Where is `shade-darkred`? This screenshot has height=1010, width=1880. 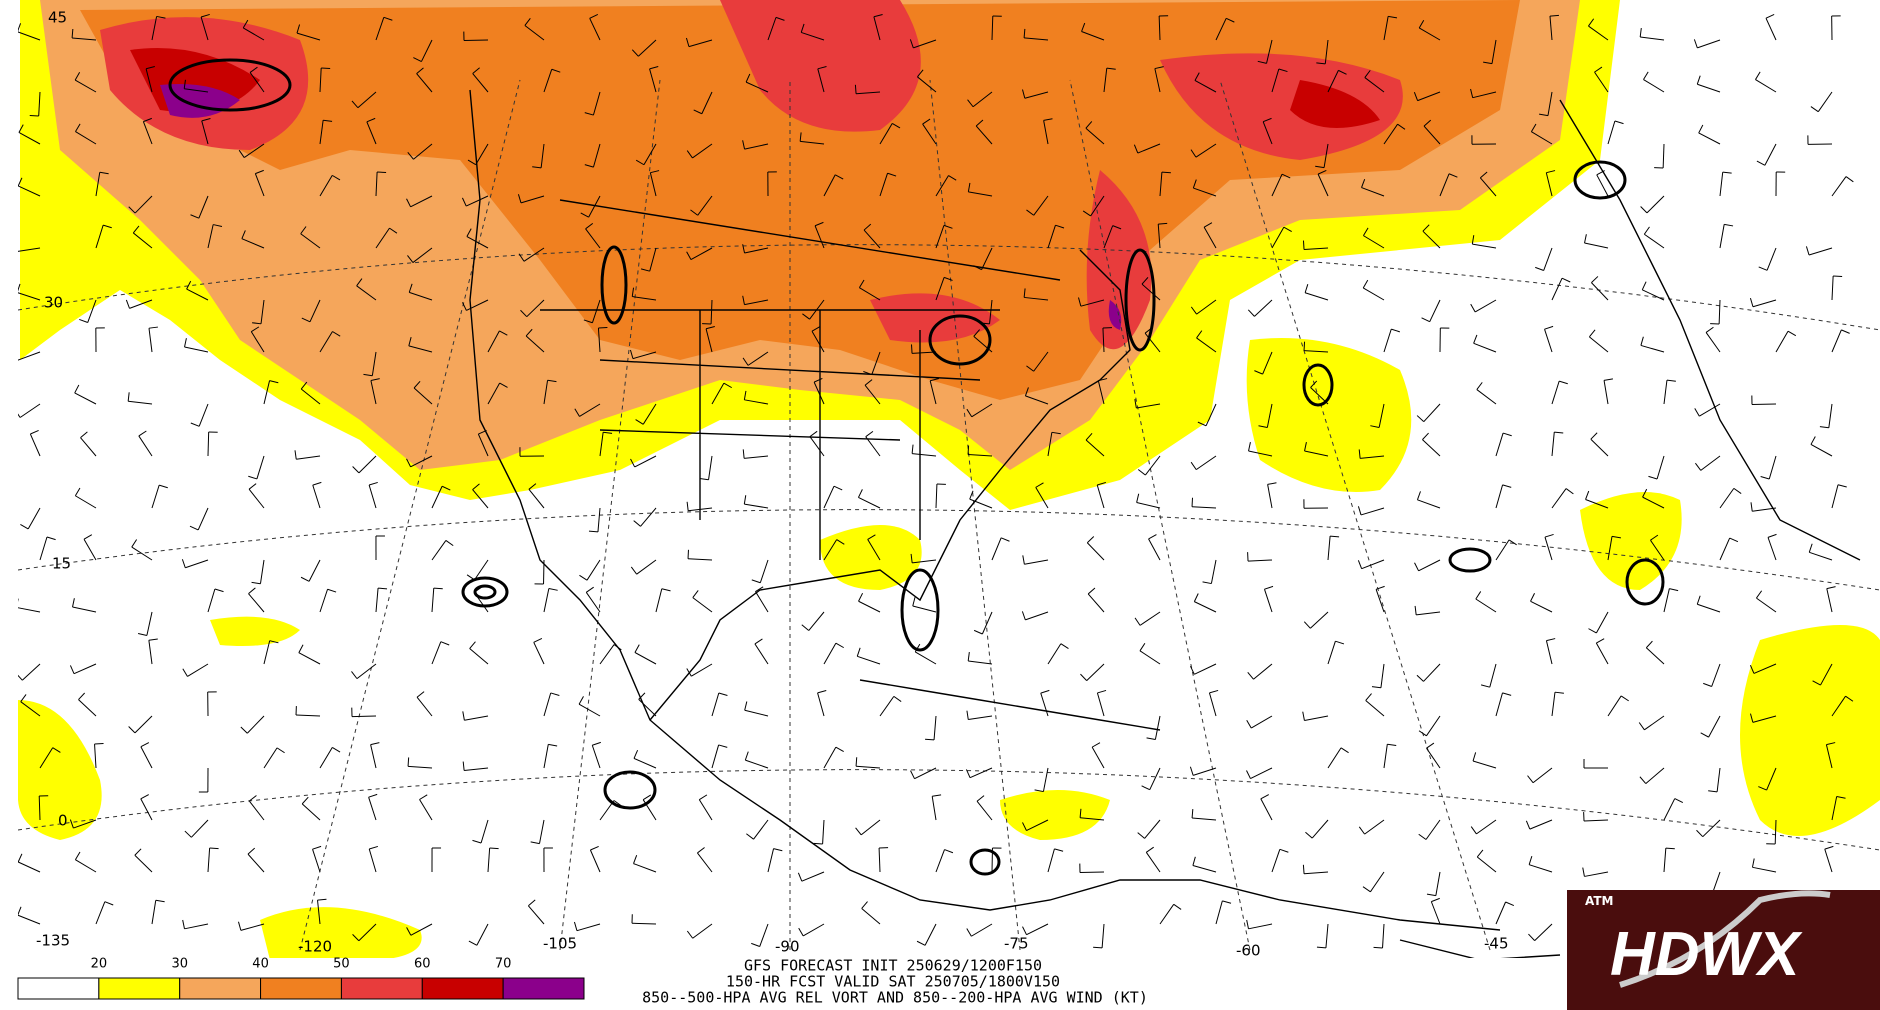 shade-darkred is located at coordinates (1335, 104).